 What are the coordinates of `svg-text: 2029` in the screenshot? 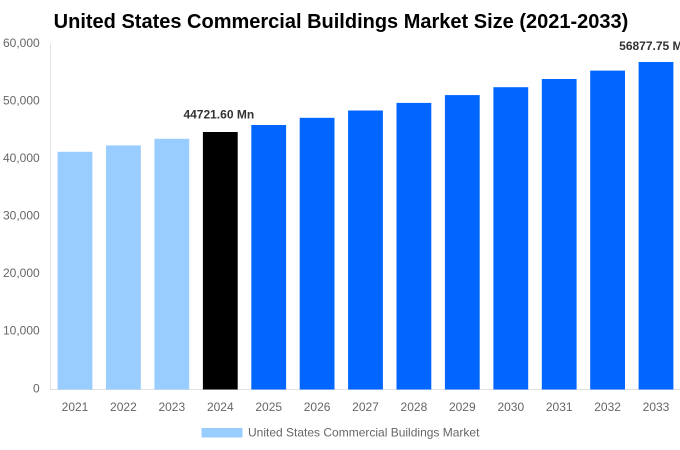 It's located at (462, 407).